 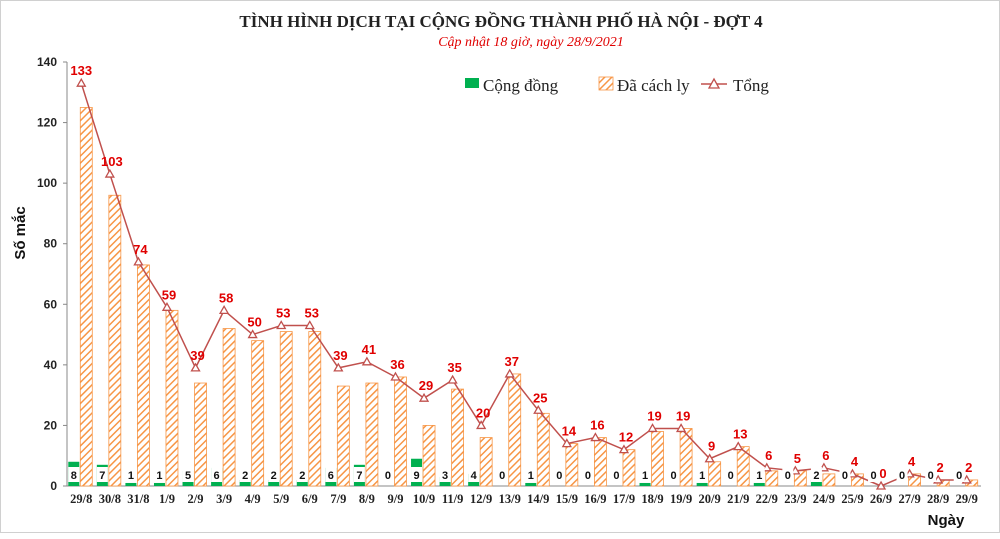 I want to click on data-label-total: 0, so click(x=882, y=473).